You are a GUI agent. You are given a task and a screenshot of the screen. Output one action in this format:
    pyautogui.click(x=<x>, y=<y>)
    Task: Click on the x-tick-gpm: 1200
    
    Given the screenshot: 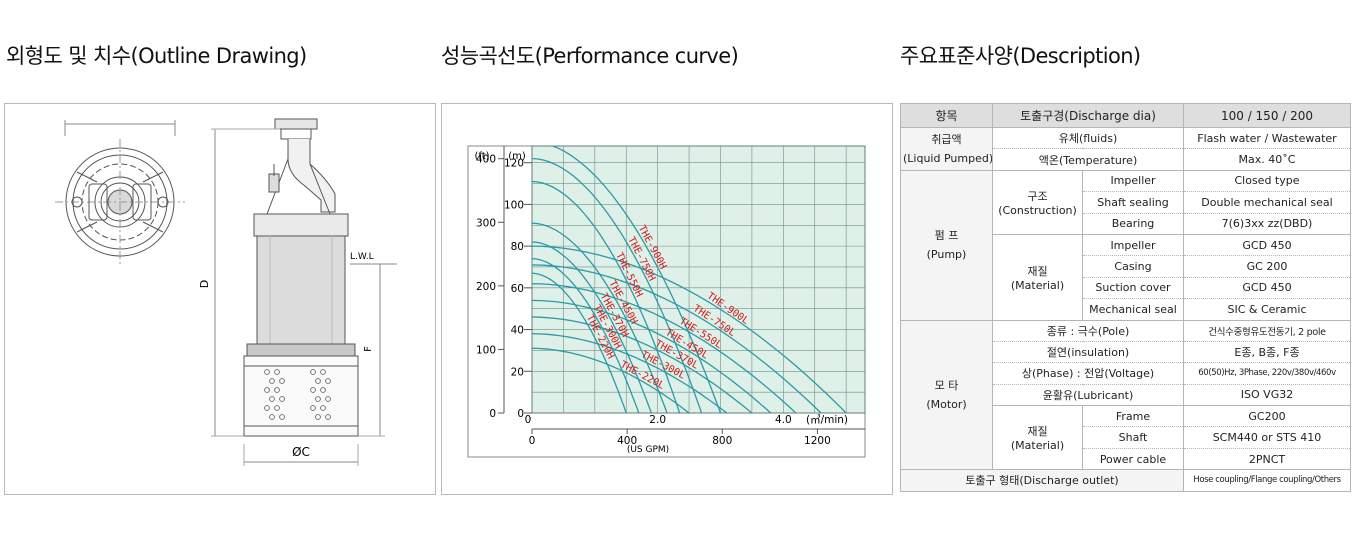 What is the action you would take?
    pyautogui.click(x=817, y=441)
    